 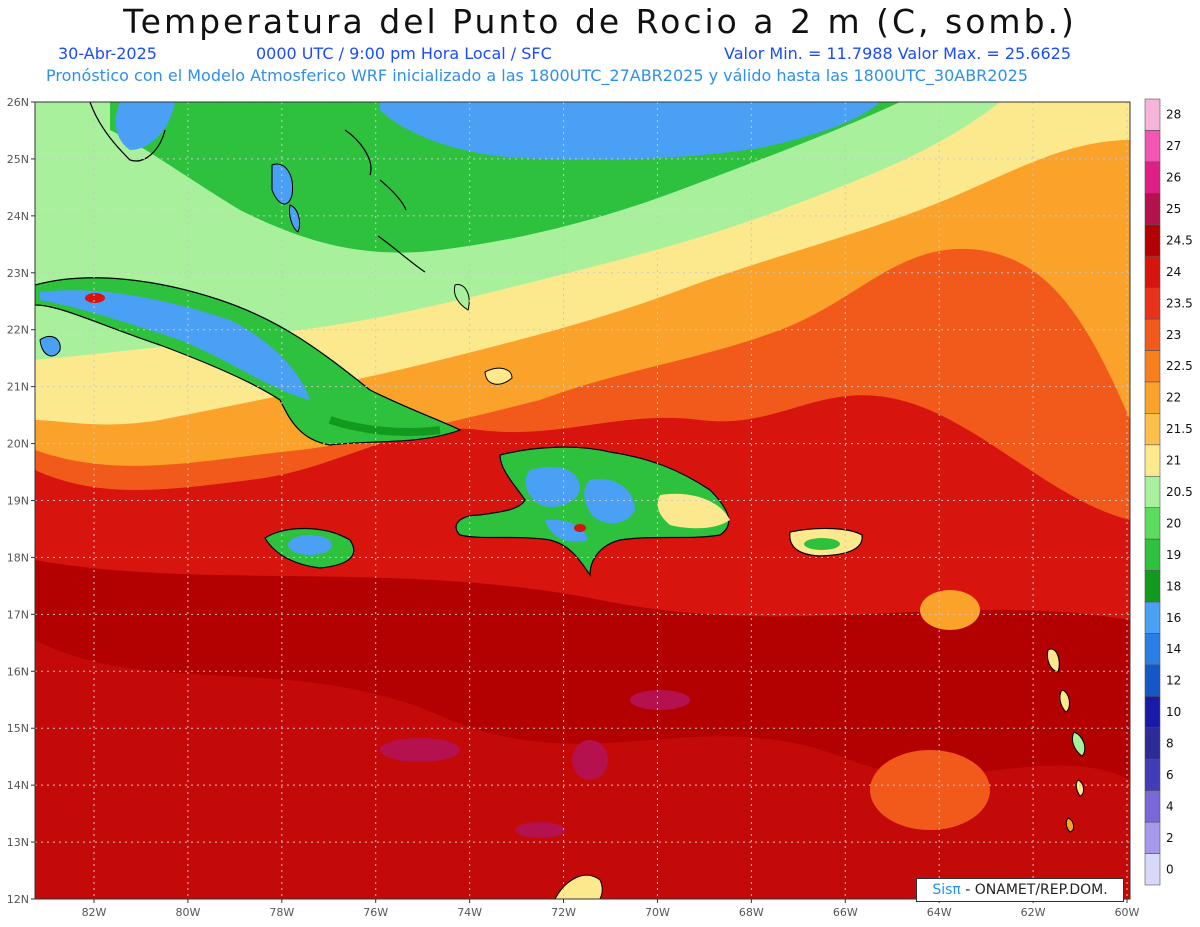 What do you see at coordinates (1170, 838) in the screenshot?
I see `colorbar-label: 2` at bounding box center [1170, 838].